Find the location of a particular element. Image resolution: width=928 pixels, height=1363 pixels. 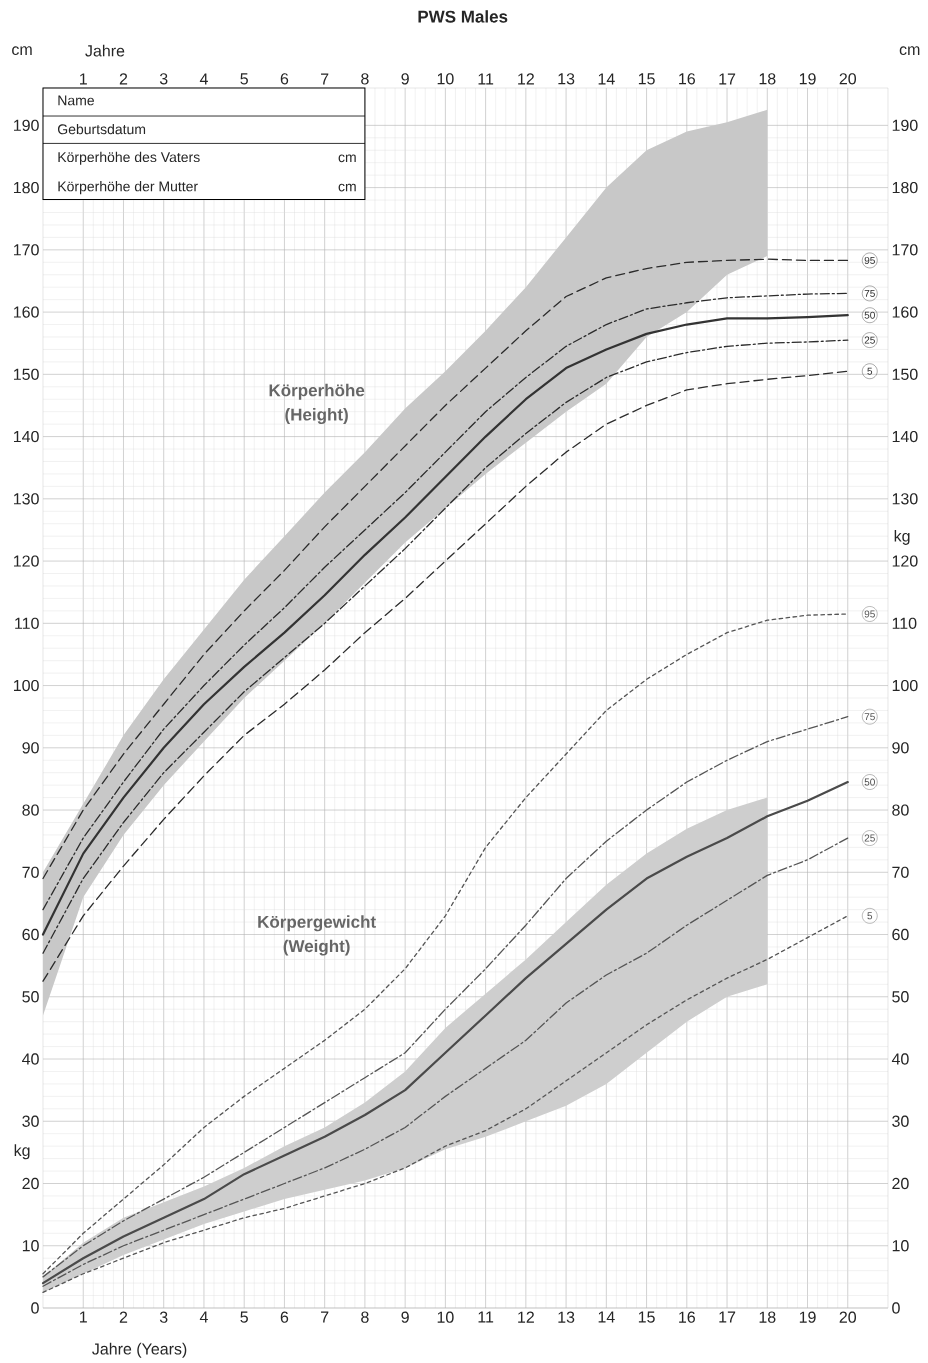

x-tick-label: 6 is located at coordinates (284, 1317).